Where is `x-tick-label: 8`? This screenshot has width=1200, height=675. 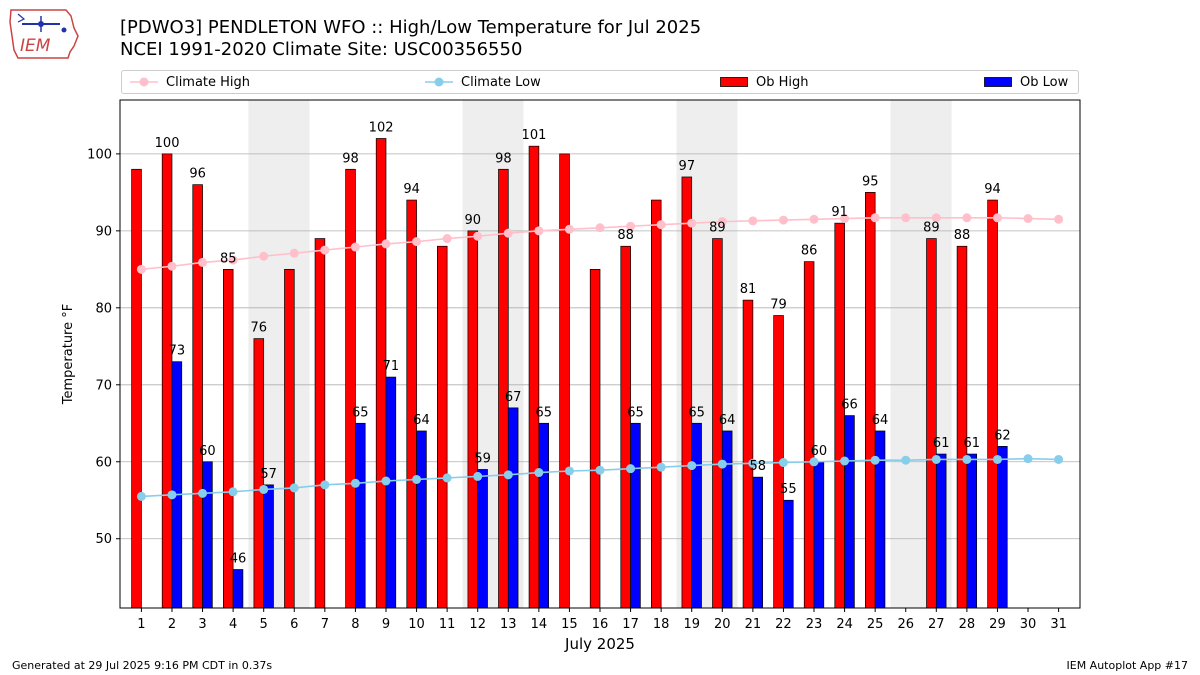 x-tick-label: 8 is located at coordinates (355, 624).